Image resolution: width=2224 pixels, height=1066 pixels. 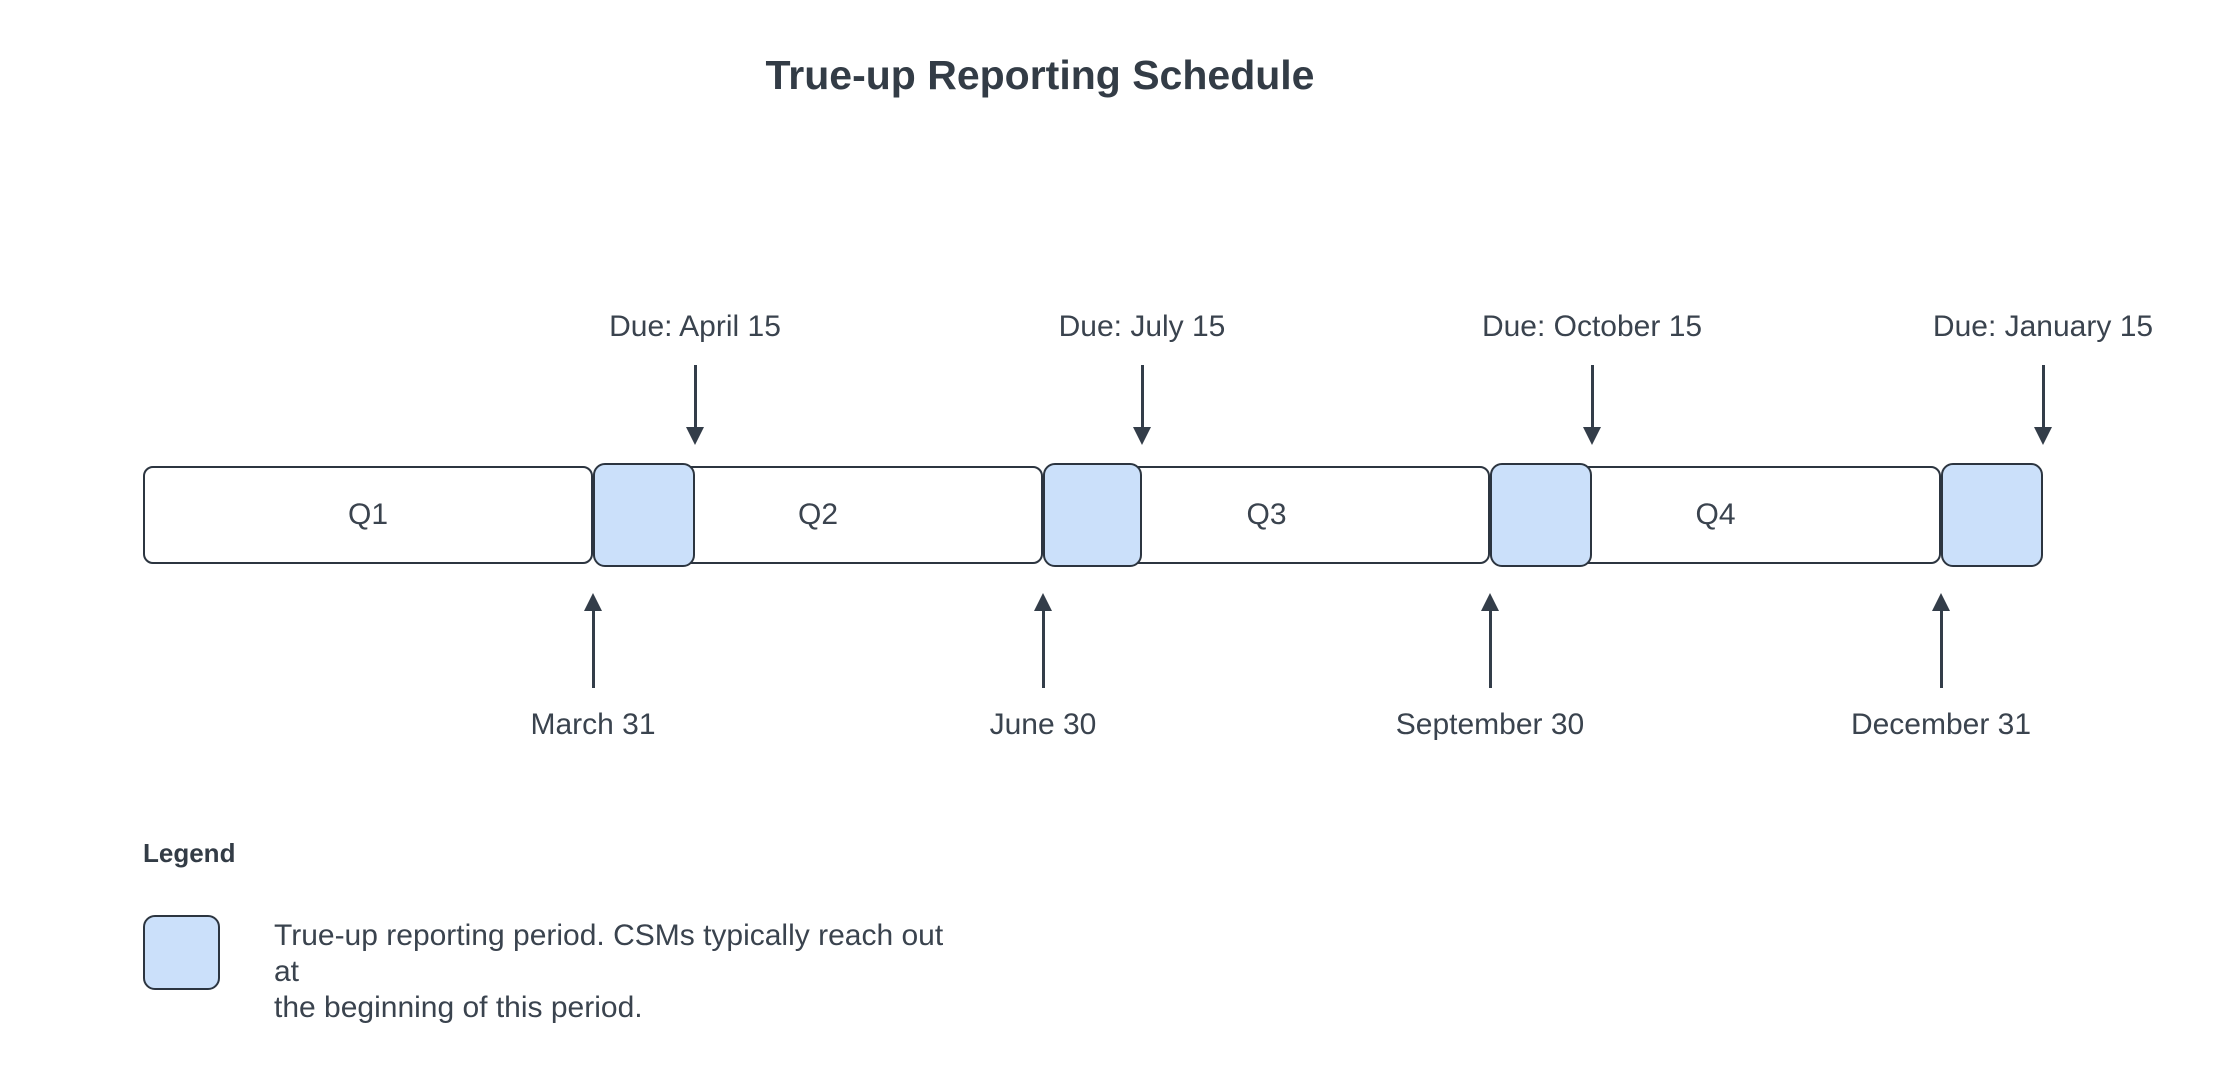 What do you see at coordinates (1941, 724) in the screenshot?
I see `quarter-end-label-q4: December 31` at bounding box center [1941, 724].